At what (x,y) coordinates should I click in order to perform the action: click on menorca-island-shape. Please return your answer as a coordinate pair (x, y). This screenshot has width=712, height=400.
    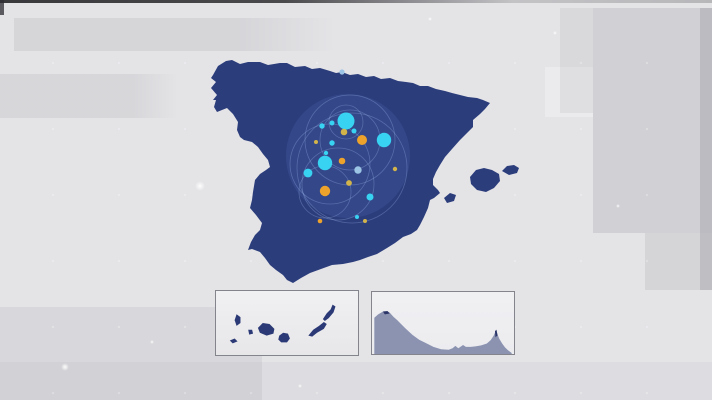
    Looking at the image, I should click on (510, 170).